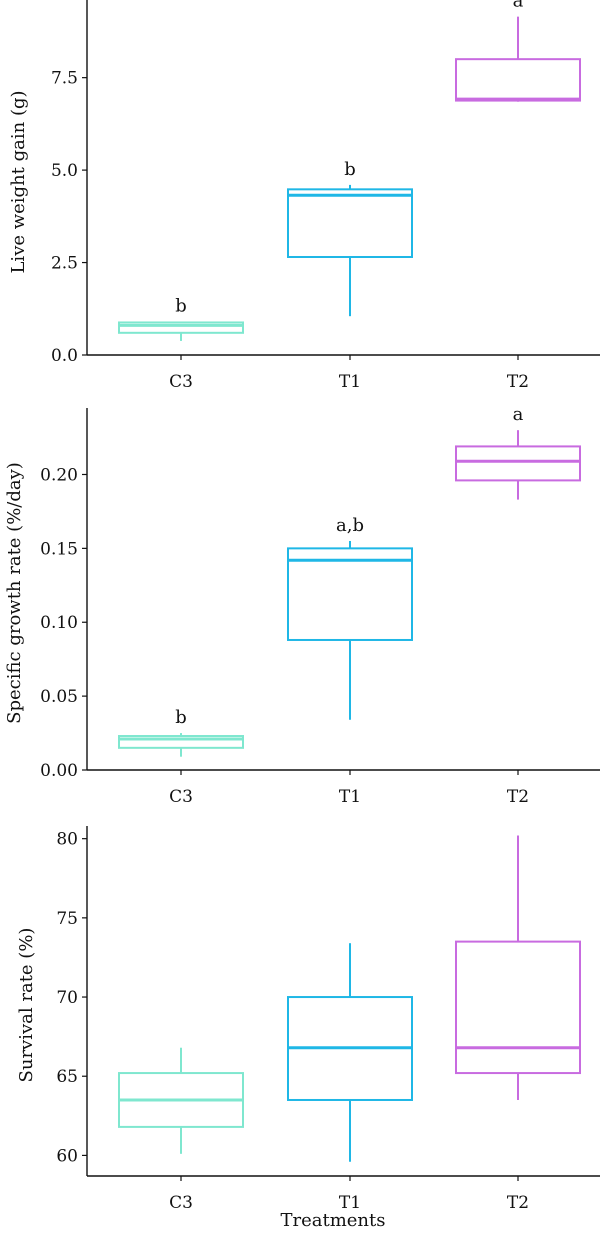 This screenshot has height=1237, width=600. What do you see at coordinates (64, 356) in the screenshot?
I see `y-tick-label: 0.0` at bounding box center [64, 356].